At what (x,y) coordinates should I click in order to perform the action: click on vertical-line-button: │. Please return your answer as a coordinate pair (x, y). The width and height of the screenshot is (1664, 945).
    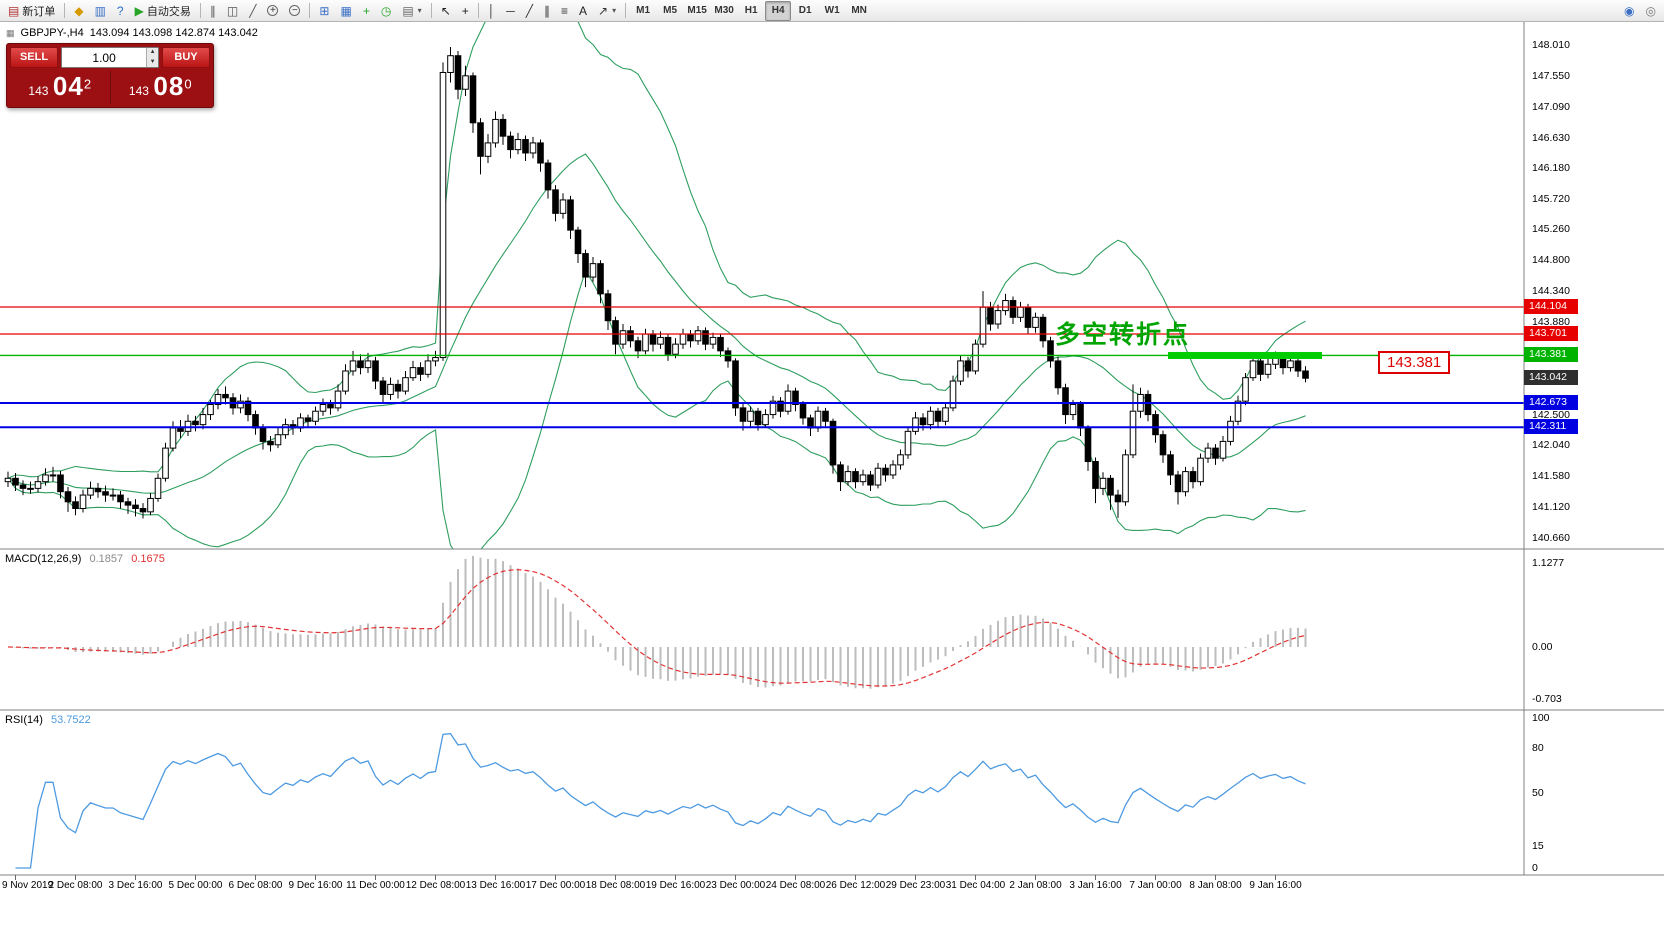
    Looking at the image, I should click on (492, 11).